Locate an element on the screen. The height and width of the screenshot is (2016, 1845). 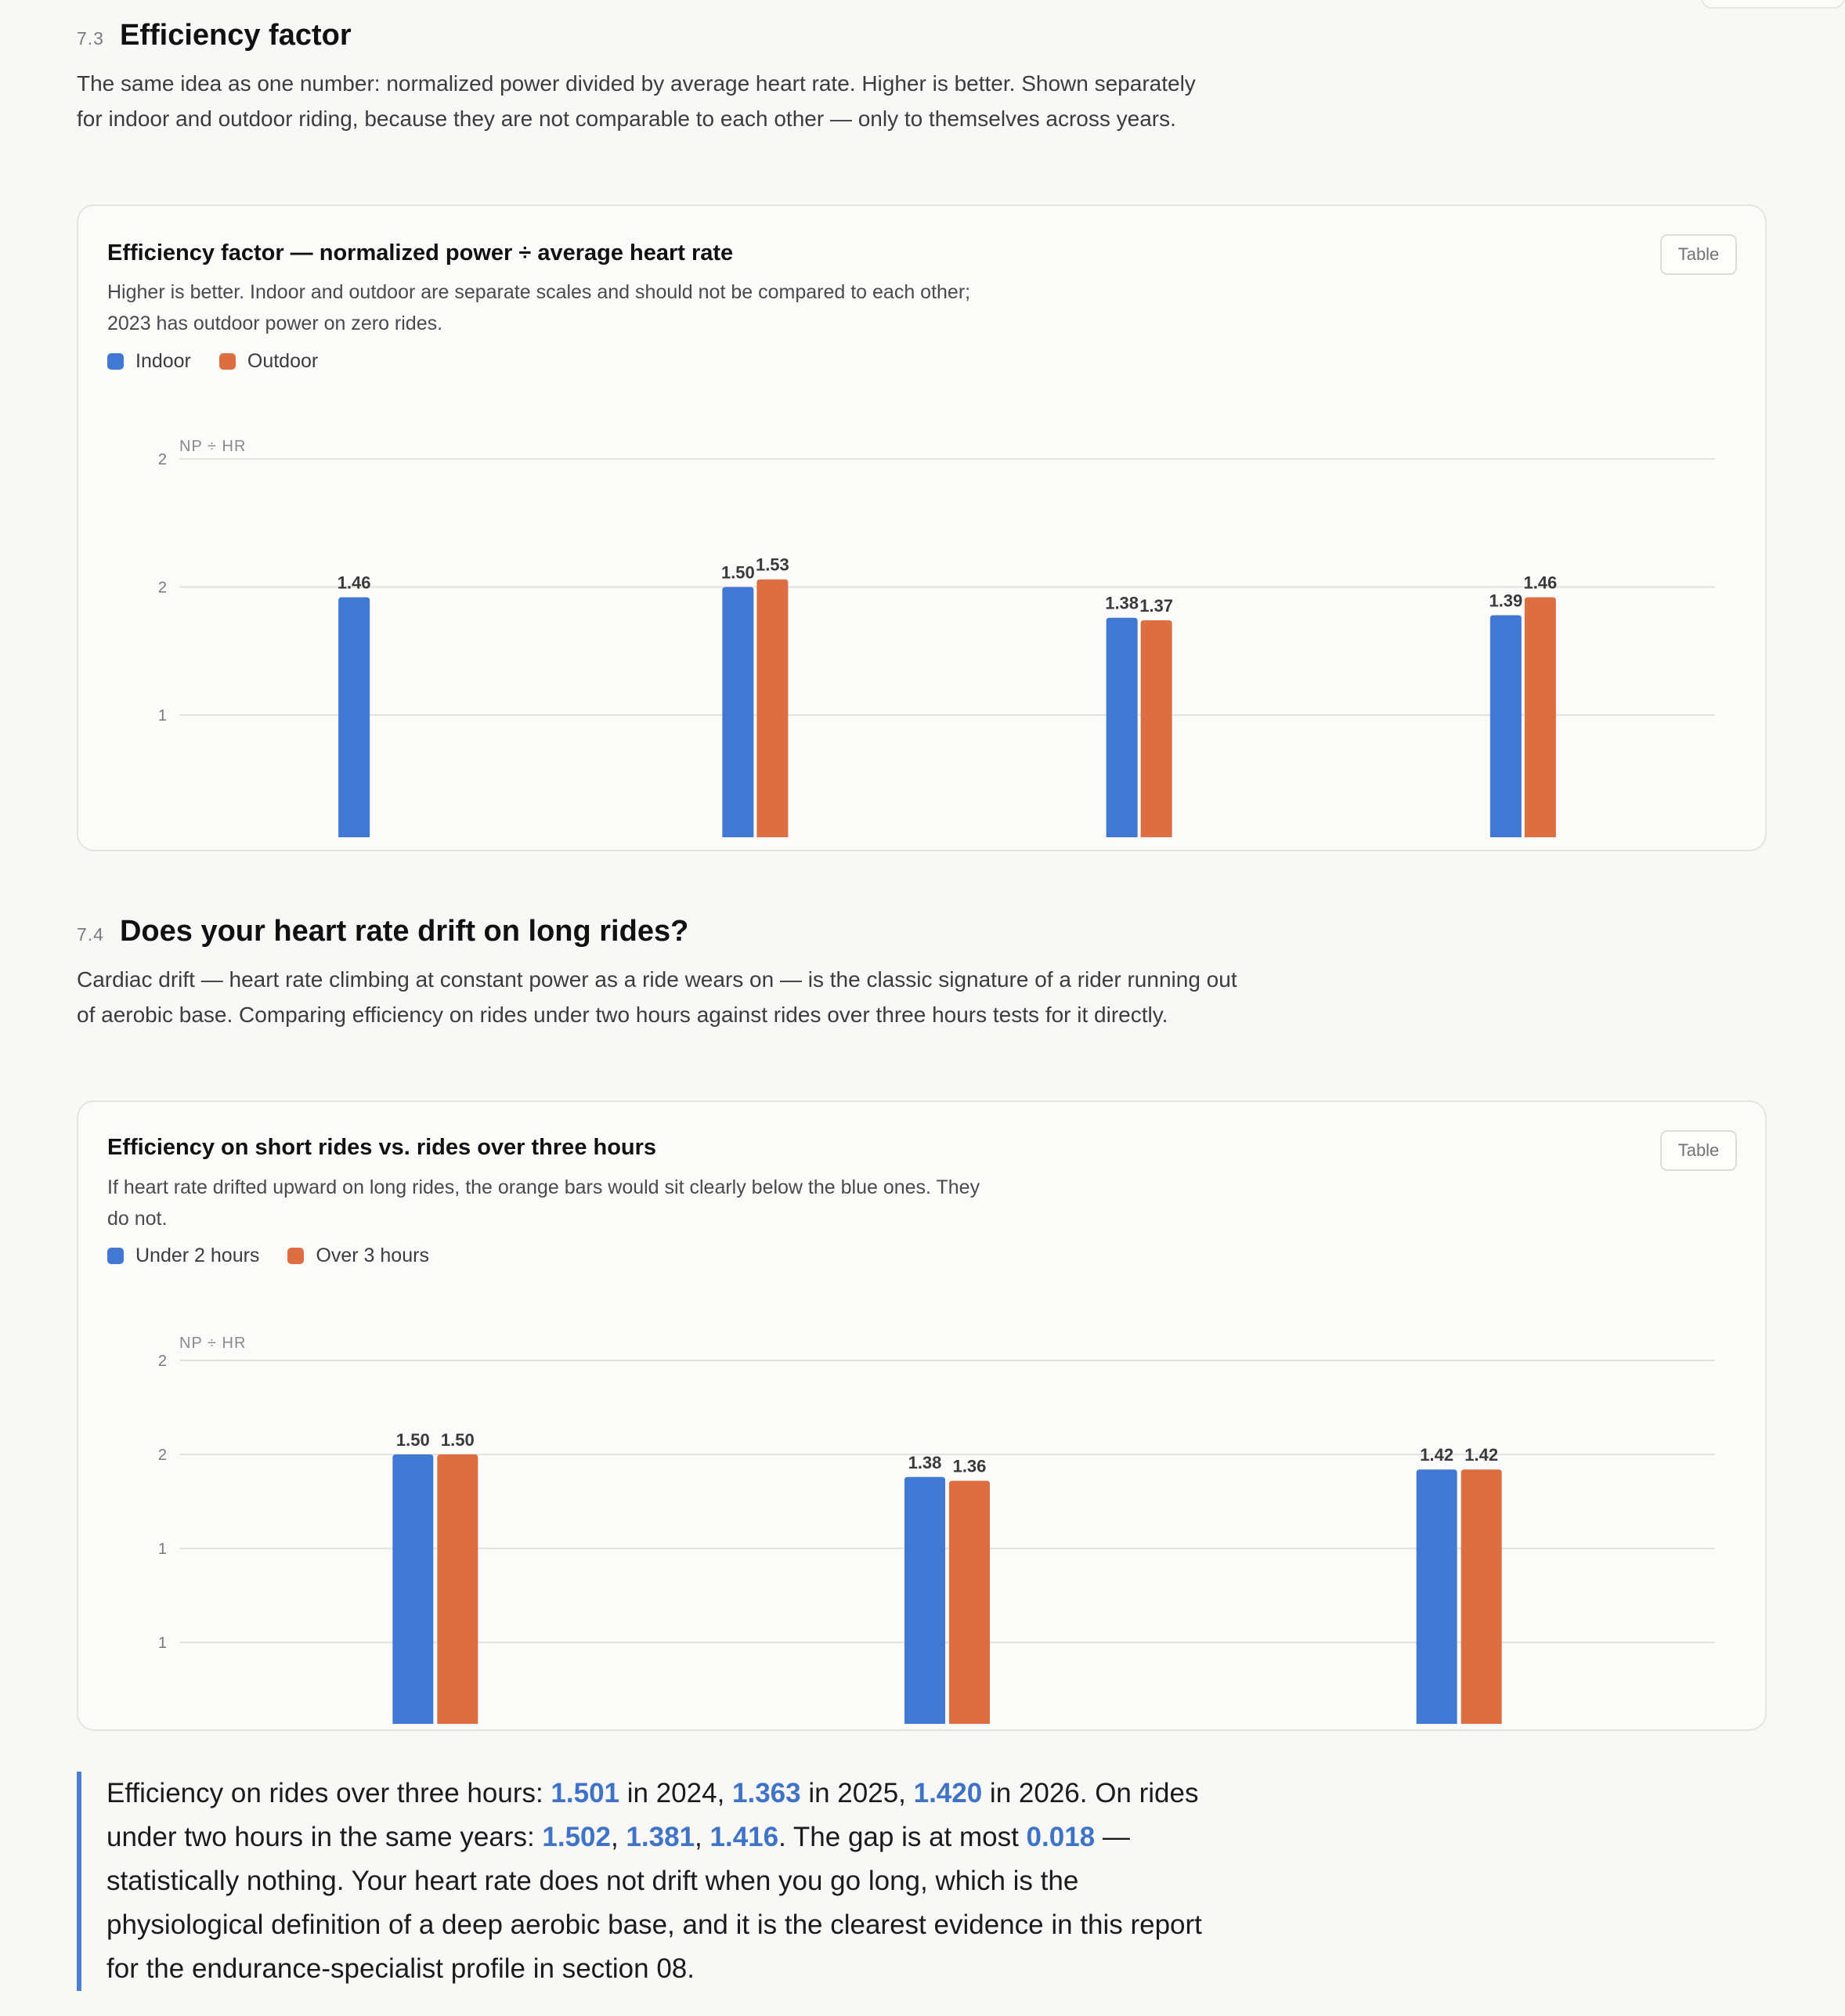
callout-text: . The gap is at most is located at coordinates (902, 1837).